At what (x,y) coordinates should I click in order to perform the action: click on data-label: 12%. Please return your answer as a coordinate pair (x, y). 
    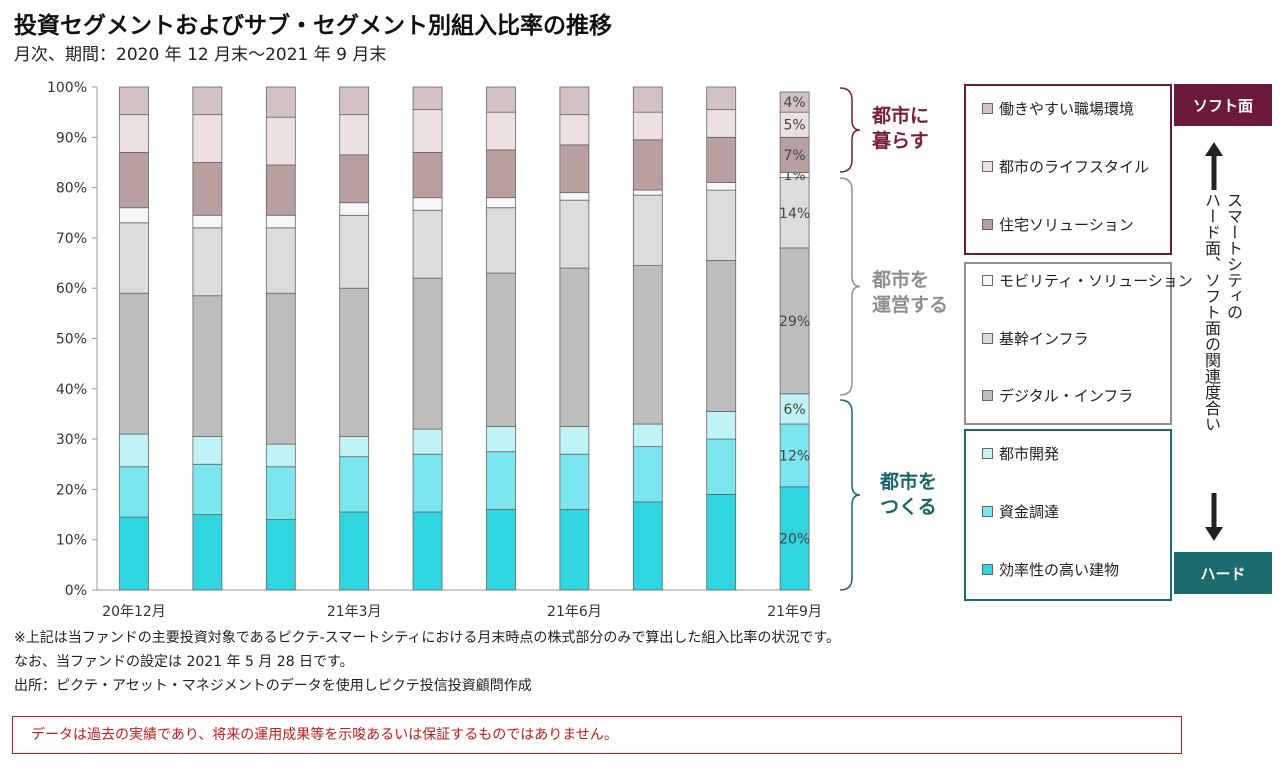
    Looking at the image, I should click on (794, 456).